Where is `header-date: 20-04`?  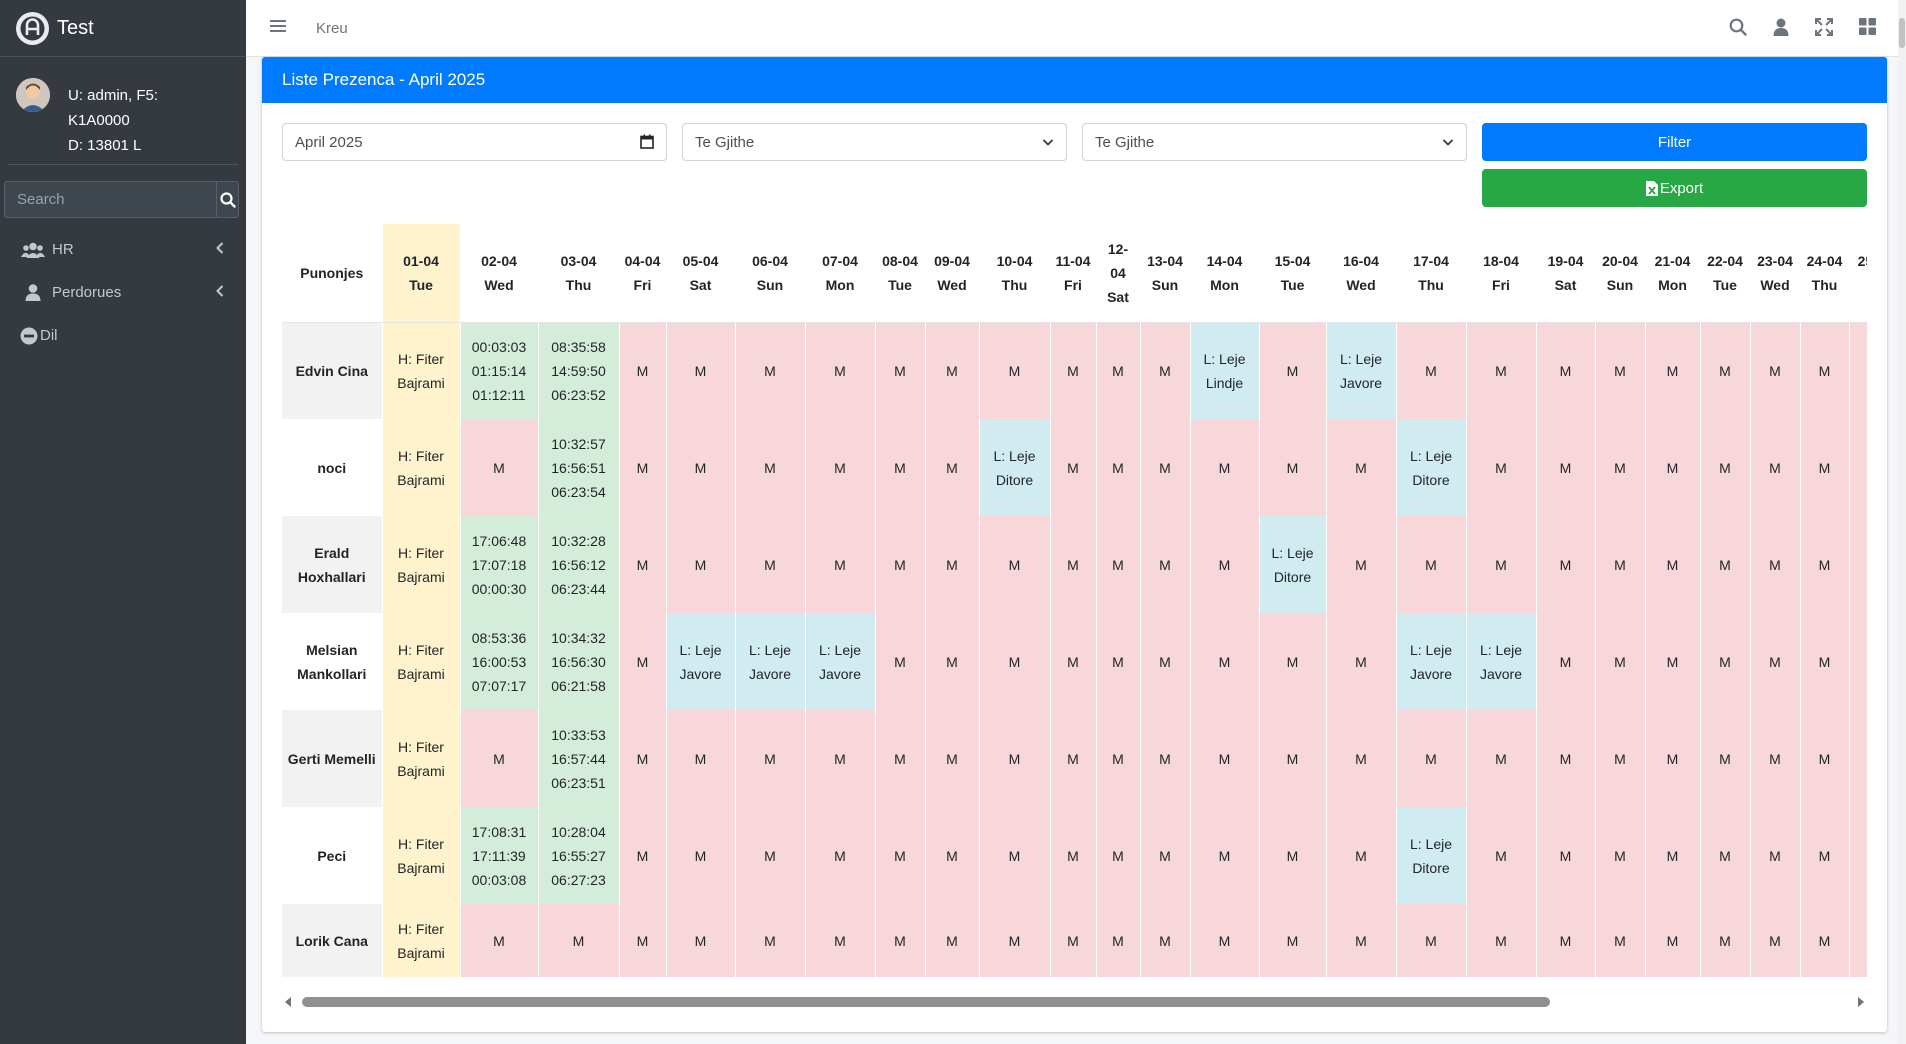 header-date: 20-04 is located at coordinates (1620, 260).